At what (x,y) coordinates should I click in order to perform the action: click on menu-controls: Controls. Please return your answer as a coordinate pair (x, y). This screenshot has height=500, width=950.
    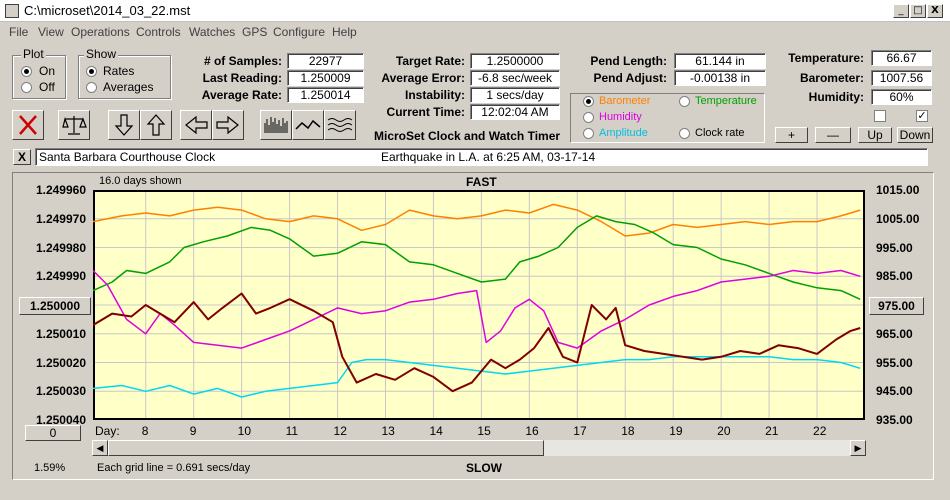
    Looking at the image, I should click on (158, 32).